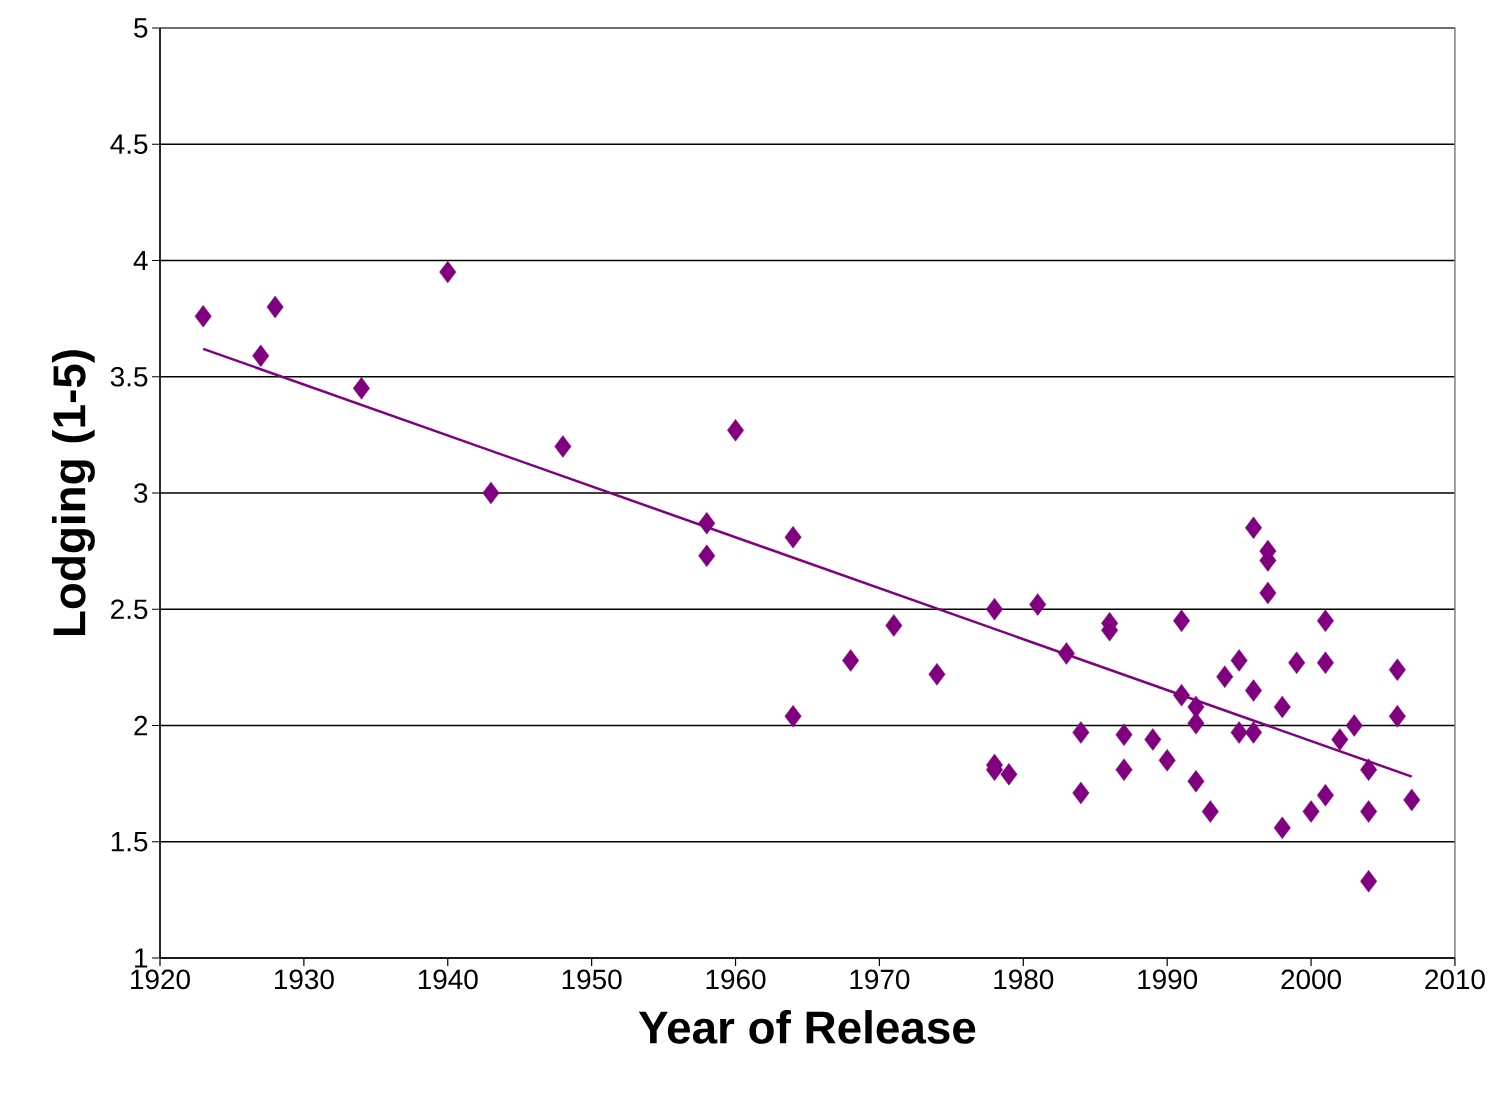  What do you see at coordinates (129, 842) in the screenshot?
I see `y-tick-label: 1.5` at bounding box center [129, 842].